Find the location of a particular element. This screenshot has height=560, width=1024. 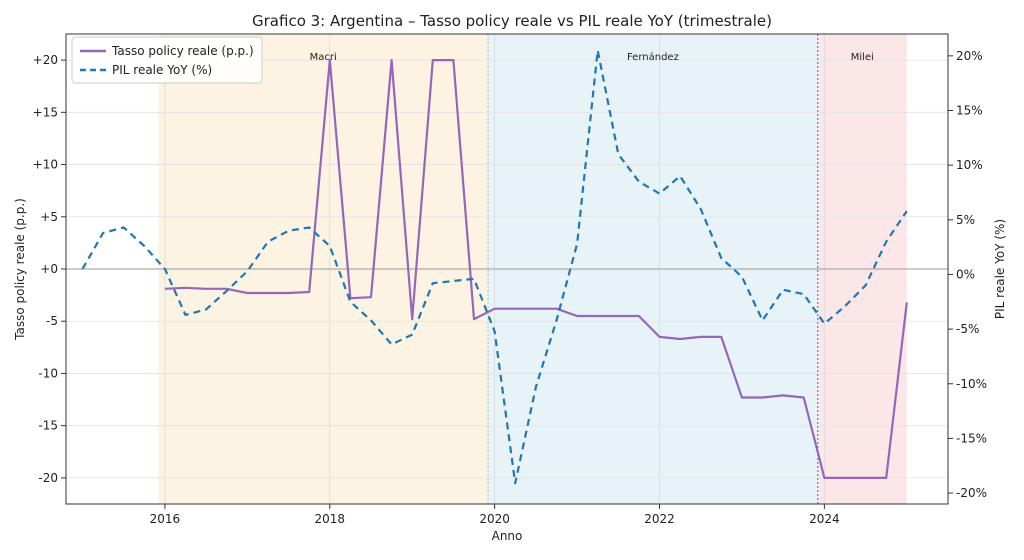

y-left-tick-label-6: -10 is located at coordinates (48, 373).